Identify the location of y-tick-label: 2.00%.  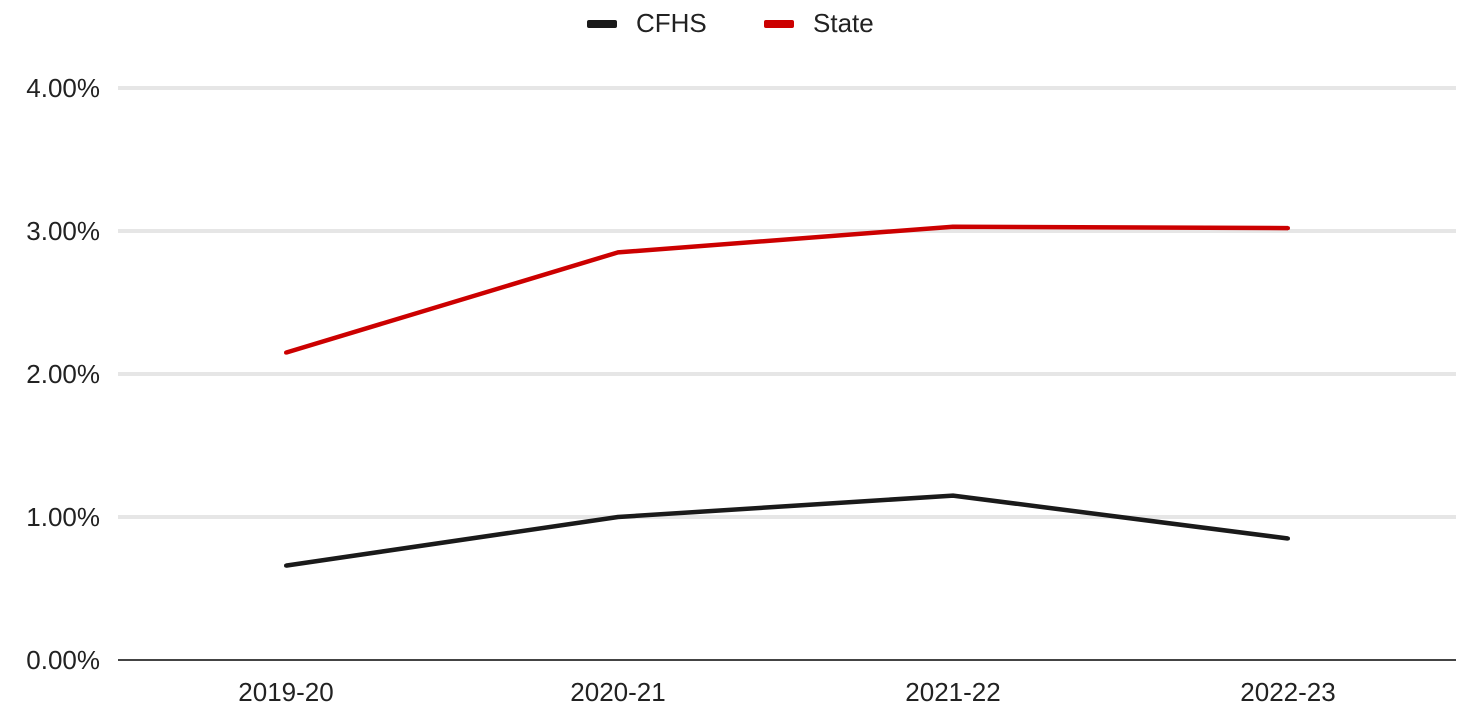
(63, 374).